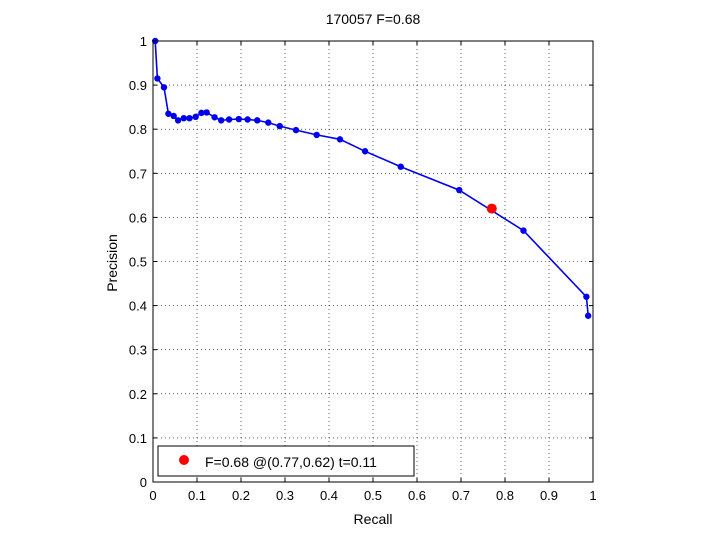  Describe the element at coordinates (138, 438) in the screenshot. I see `y-tick-label: 0.1` at that location.